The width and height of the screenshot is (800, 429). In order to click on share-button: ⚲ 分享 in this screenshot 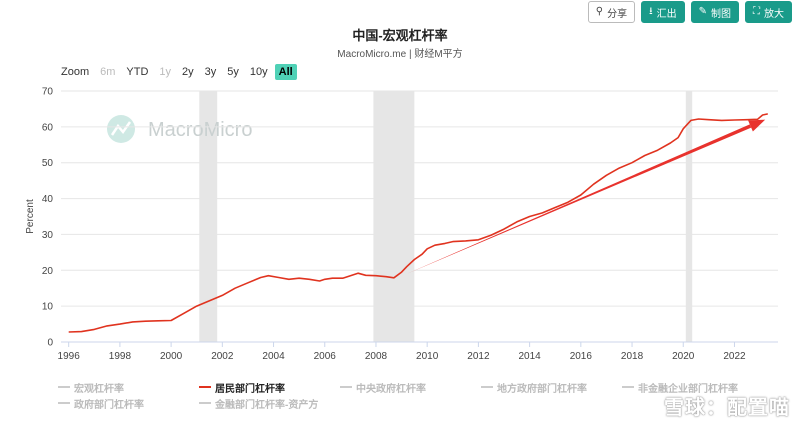, I will do `click(611, 12)`.